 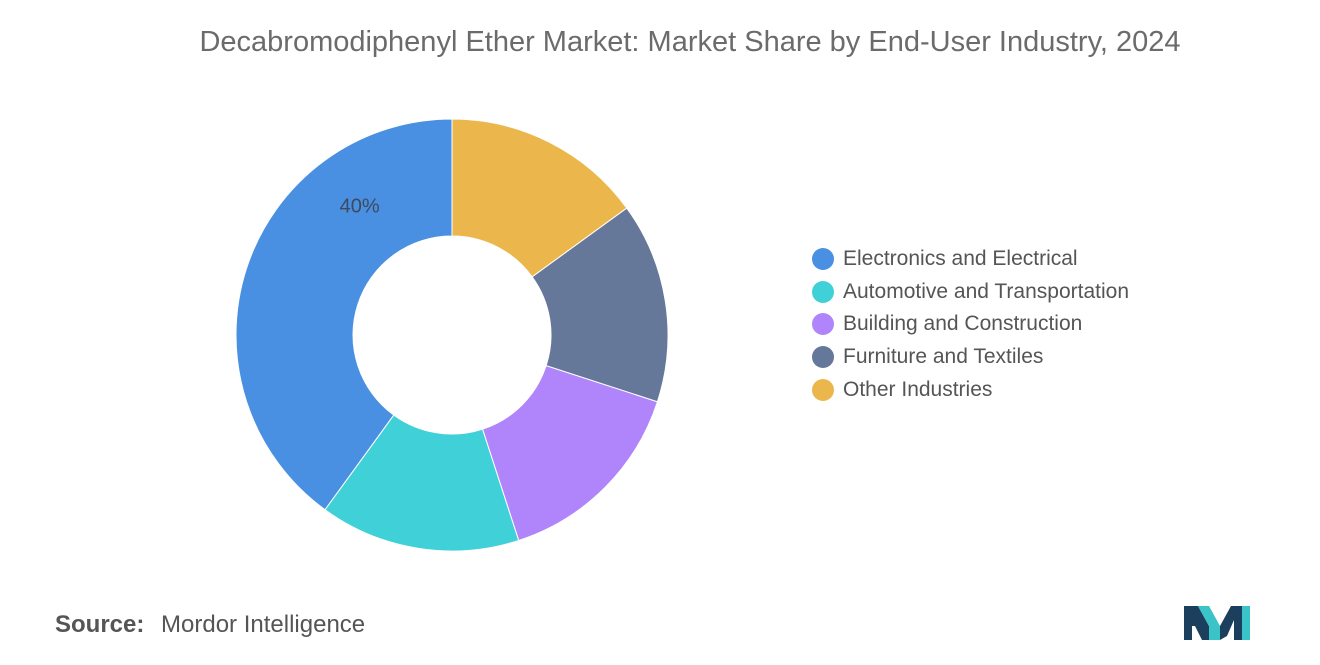 What do you see at coordinates (570, 453) in the screenshot?
I see `donut-slice-building` at bounding box center [570, 453].